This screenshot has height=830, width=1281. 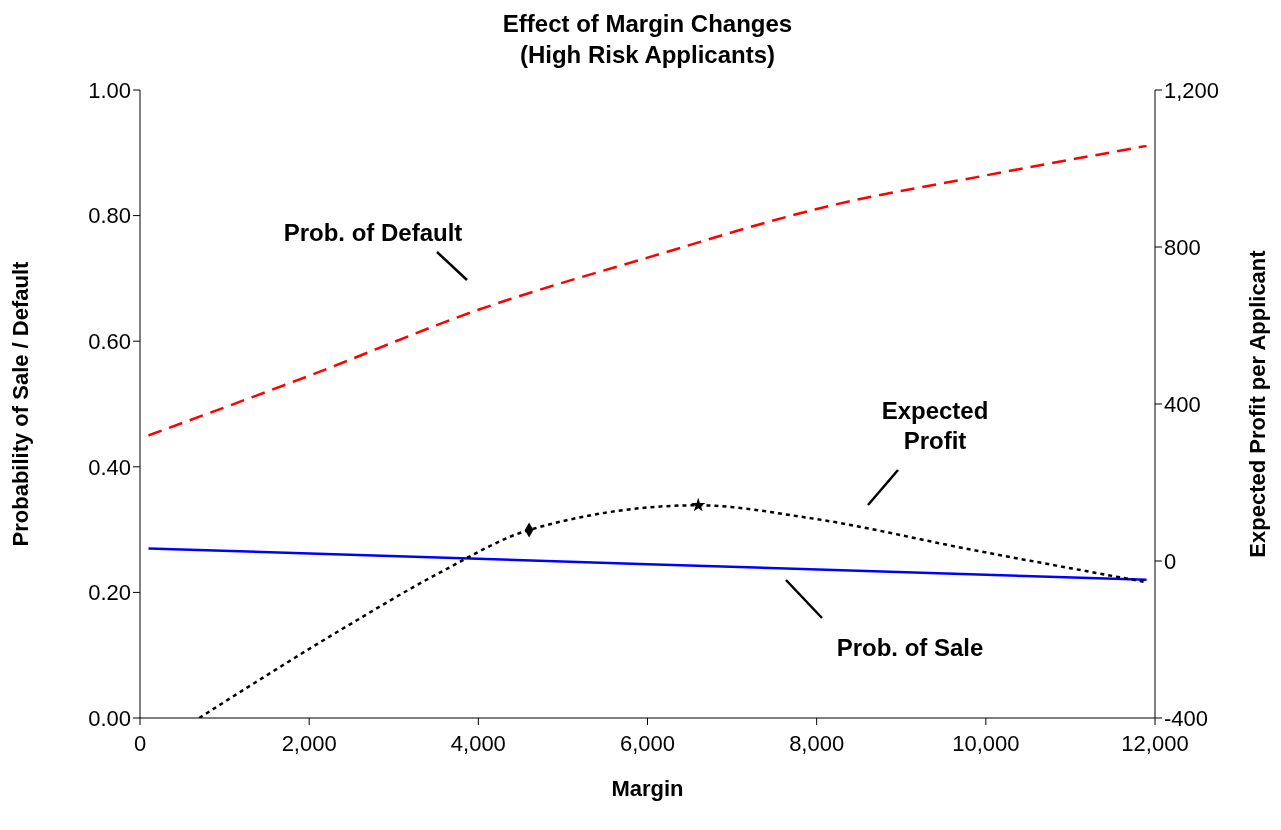 What do you see at coordinates (1170, 561) in the screenshot?
I see `y2-tick-label: 0` at bounding box center [1170, 561].